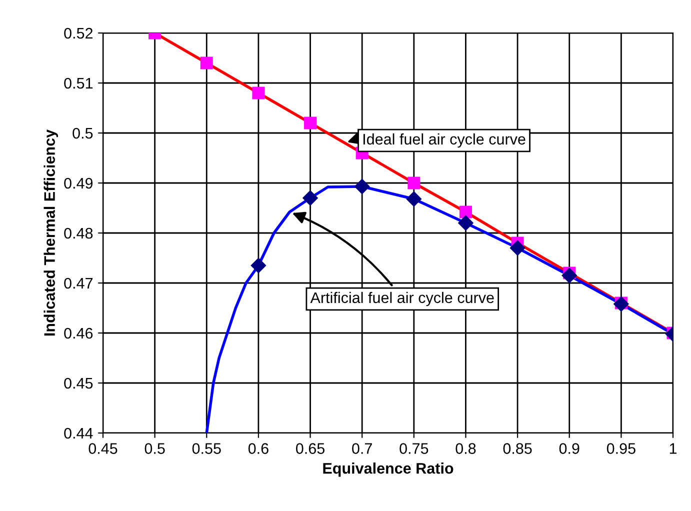 The height and width of the screenshot is (511, 691). What do you see at coordinates (362, 448) in the screenshot?
I see `x-tick-label: 0.7` at bounding box center [362, 448].